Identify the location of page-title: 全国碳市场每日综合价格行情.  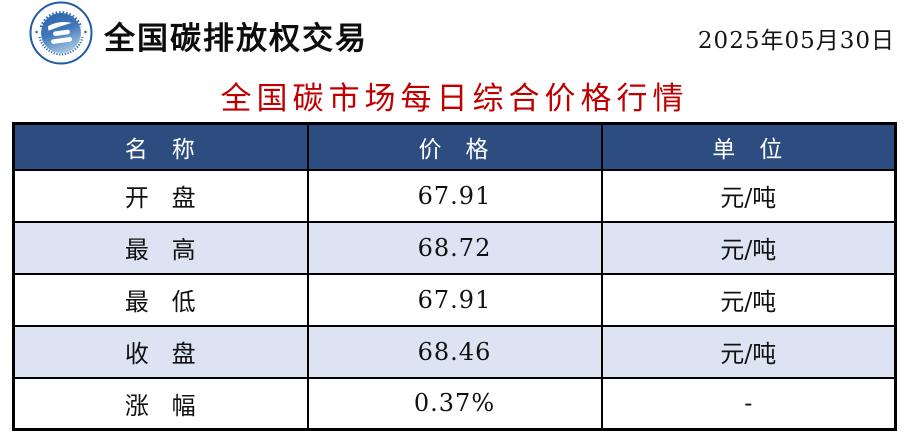
(454, 99).